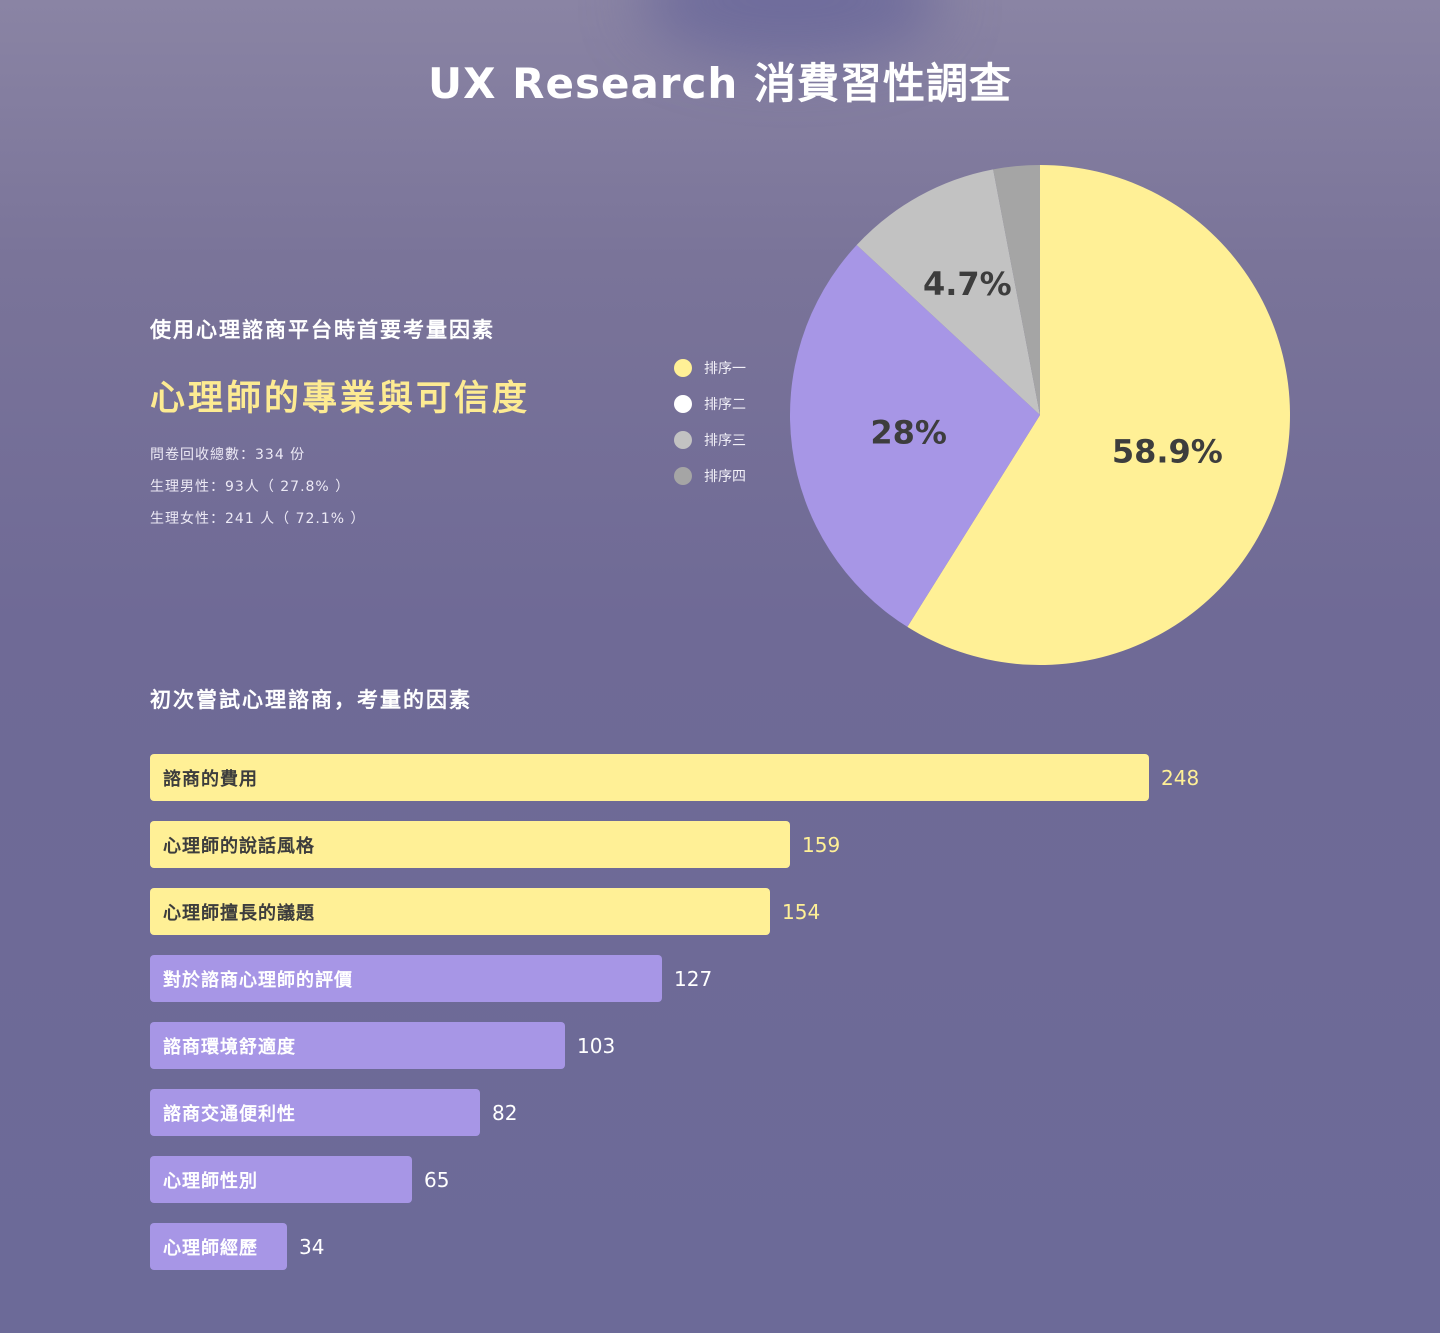  What do you see at coordinates (725, 405) in the screenshot?
I see `legend-label: 排序二` at bounding box center [725, 405].